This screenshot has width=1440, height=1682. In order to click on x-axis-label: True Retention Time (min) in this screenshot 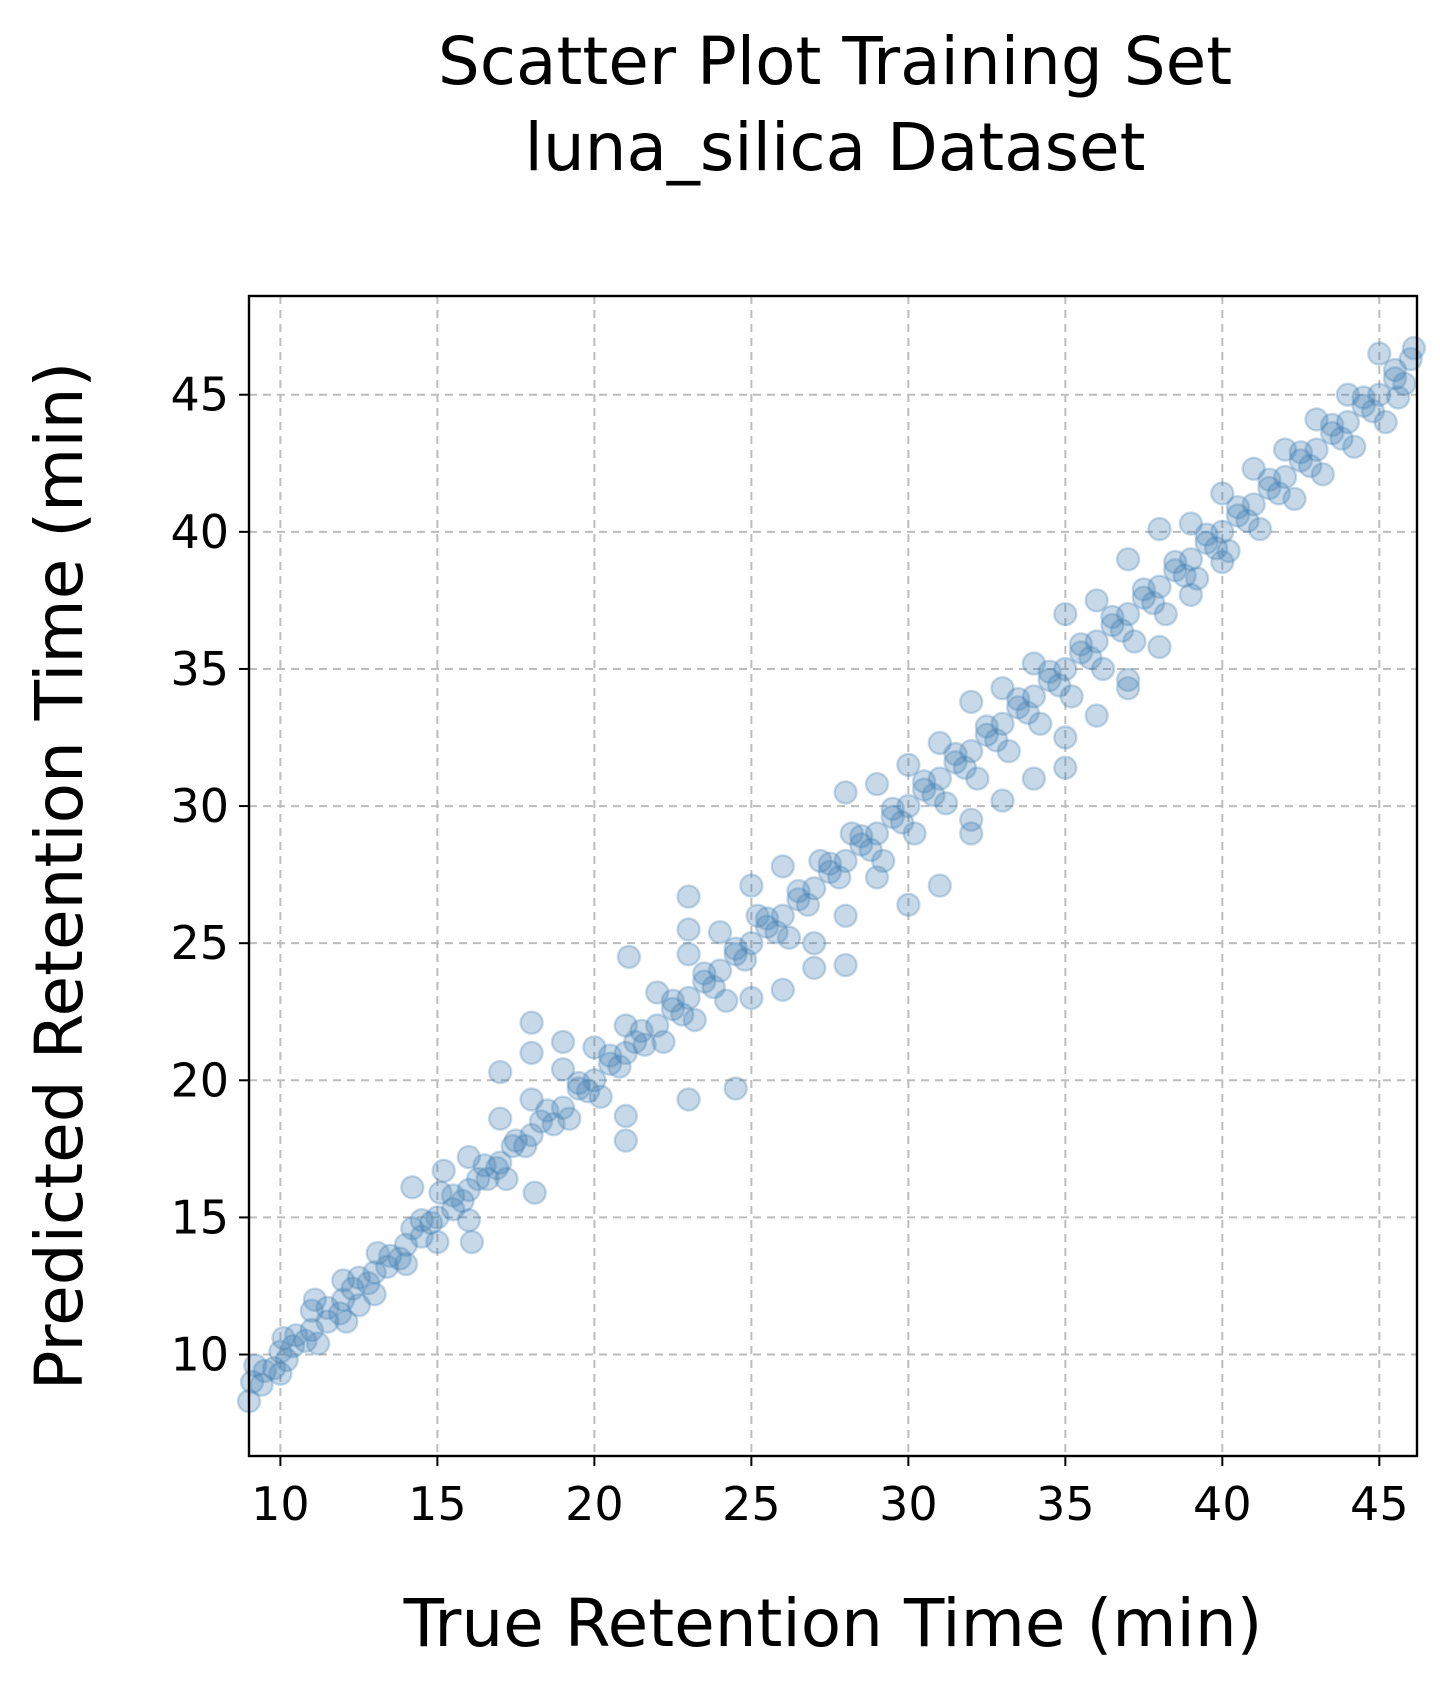, I will do `click(833, 1623)`.